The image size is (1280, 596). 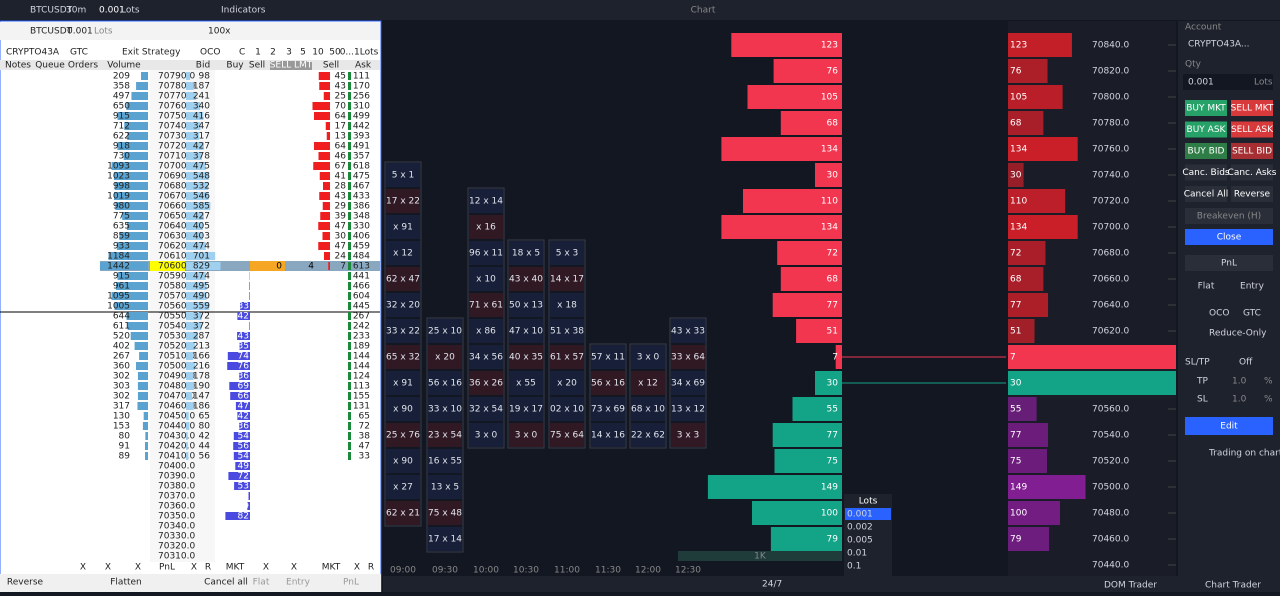 I want to click on edit: Edit, so click(x=1229, y=427).